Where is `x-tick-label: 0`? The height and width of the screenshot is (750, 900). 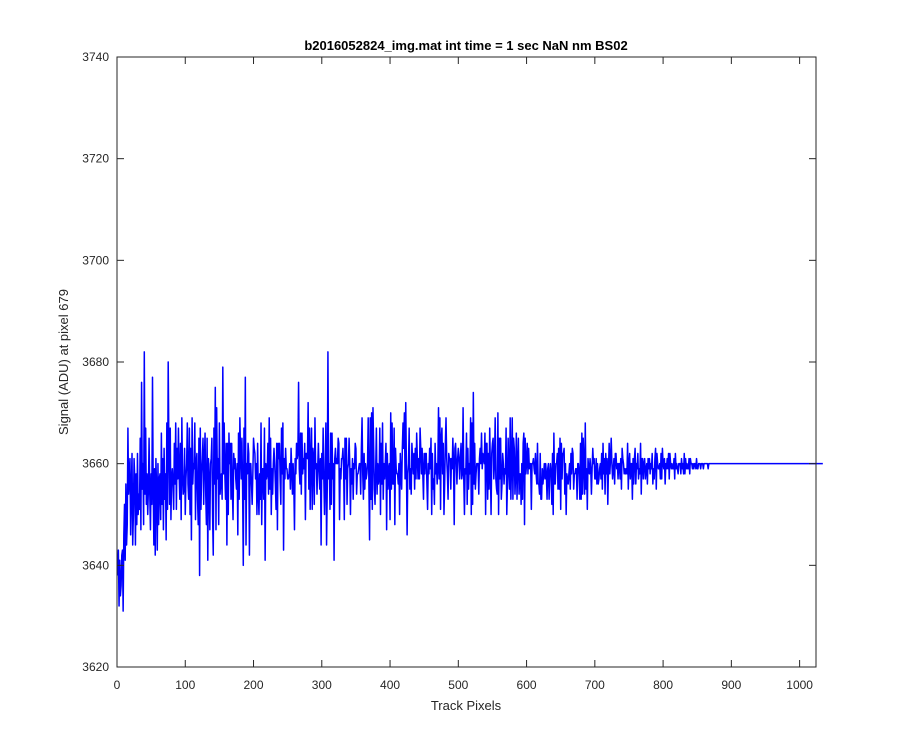 x-tick-label: 0 is located at coordinates (117, 685).